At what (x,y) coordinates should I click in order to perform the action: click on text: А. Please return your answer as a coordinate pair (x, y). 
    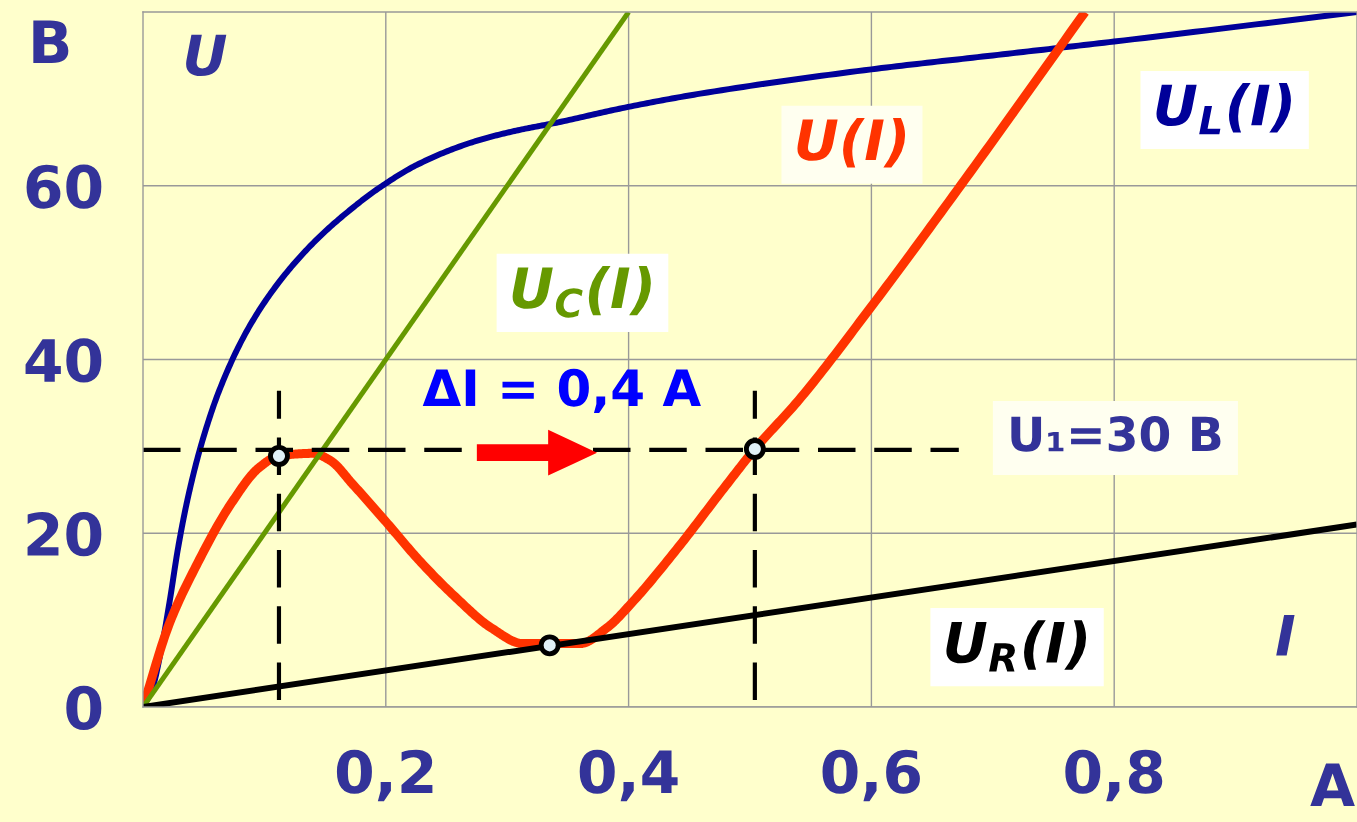
    Looking at the image, I should click on (1332, 785).